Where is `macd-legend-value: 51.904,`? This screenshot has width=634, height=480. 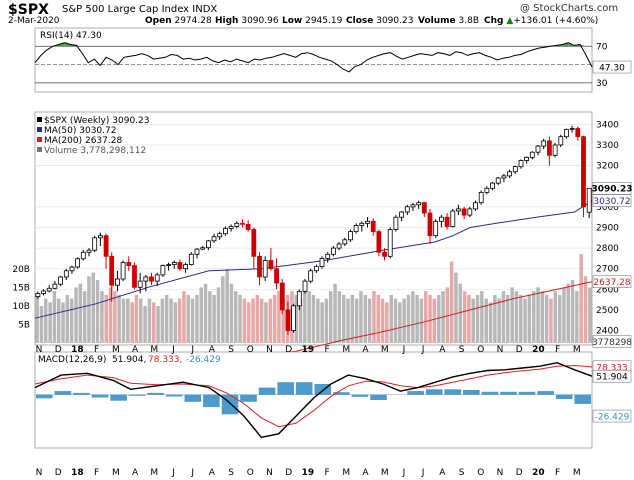 macd-legend-value: 51.904, is located at coordinates (129, 360).